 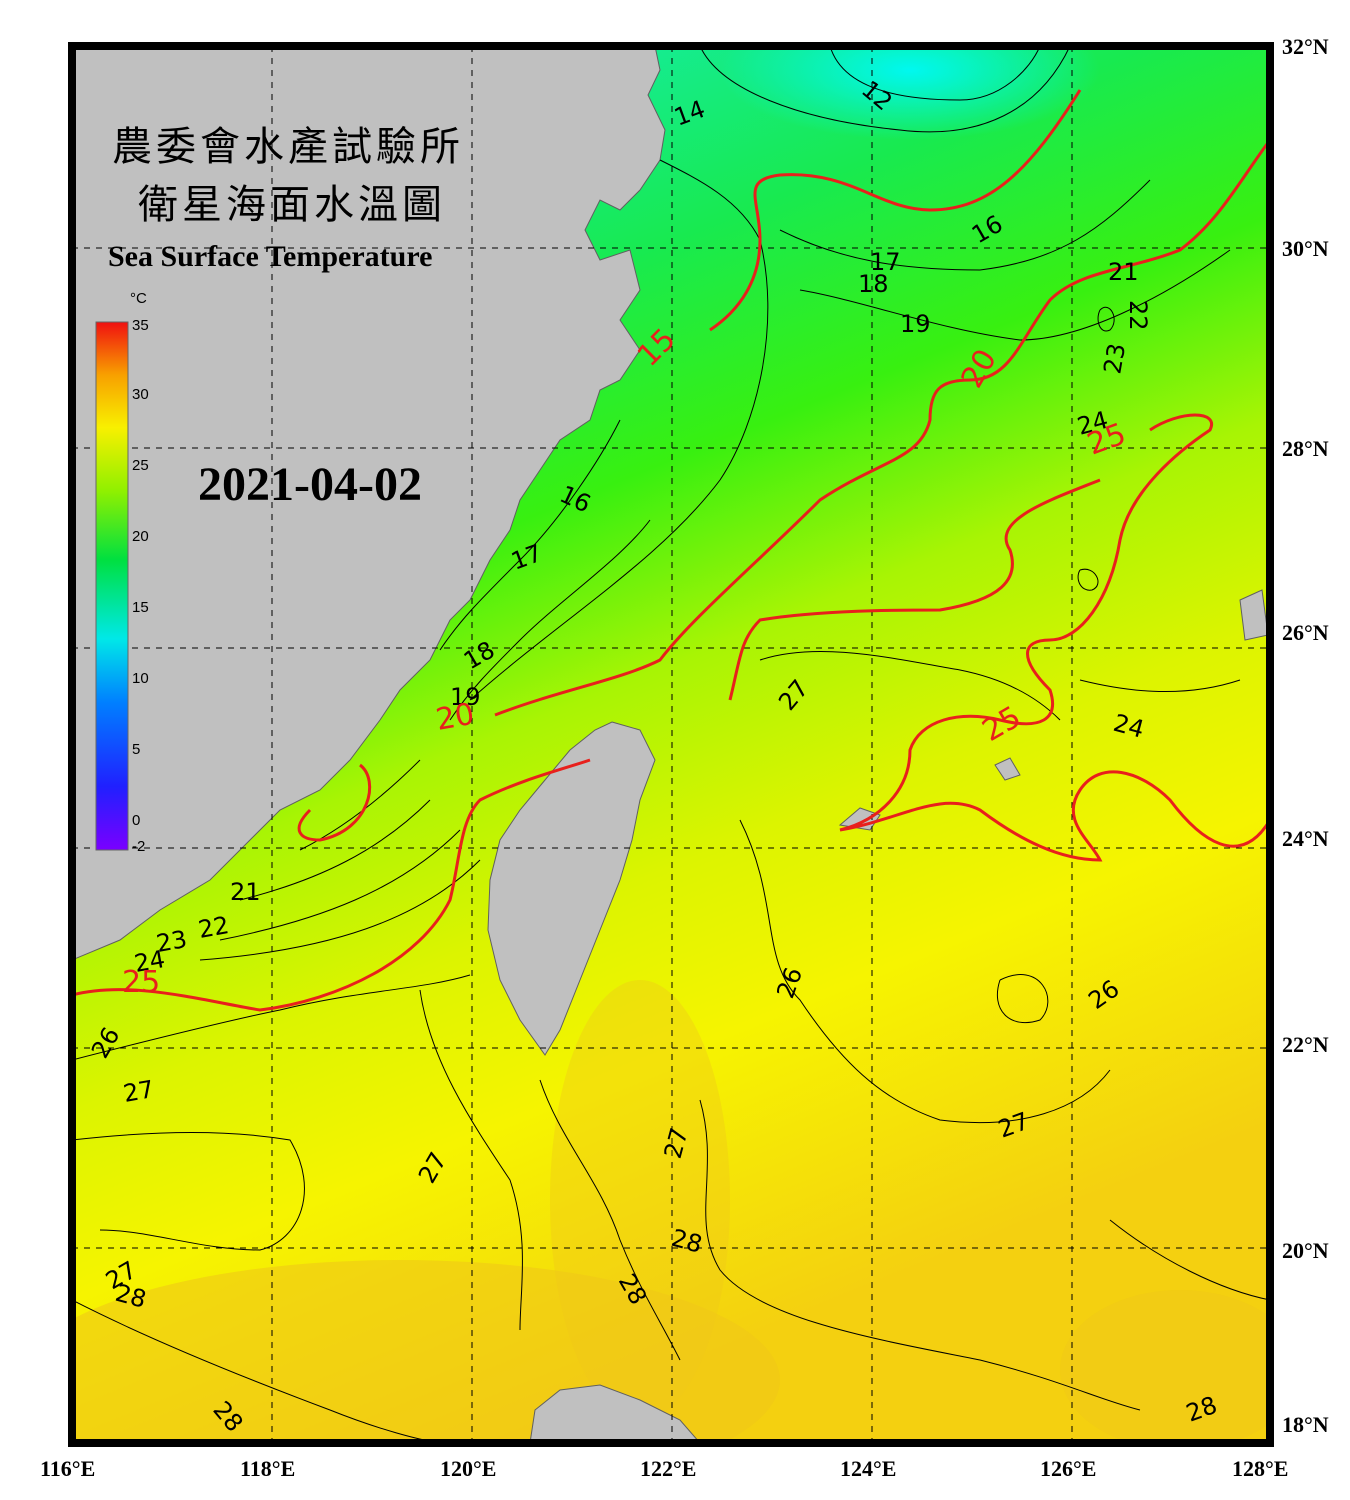 I want to click on lat-label: 32°N, so click(x=1305, y=46).